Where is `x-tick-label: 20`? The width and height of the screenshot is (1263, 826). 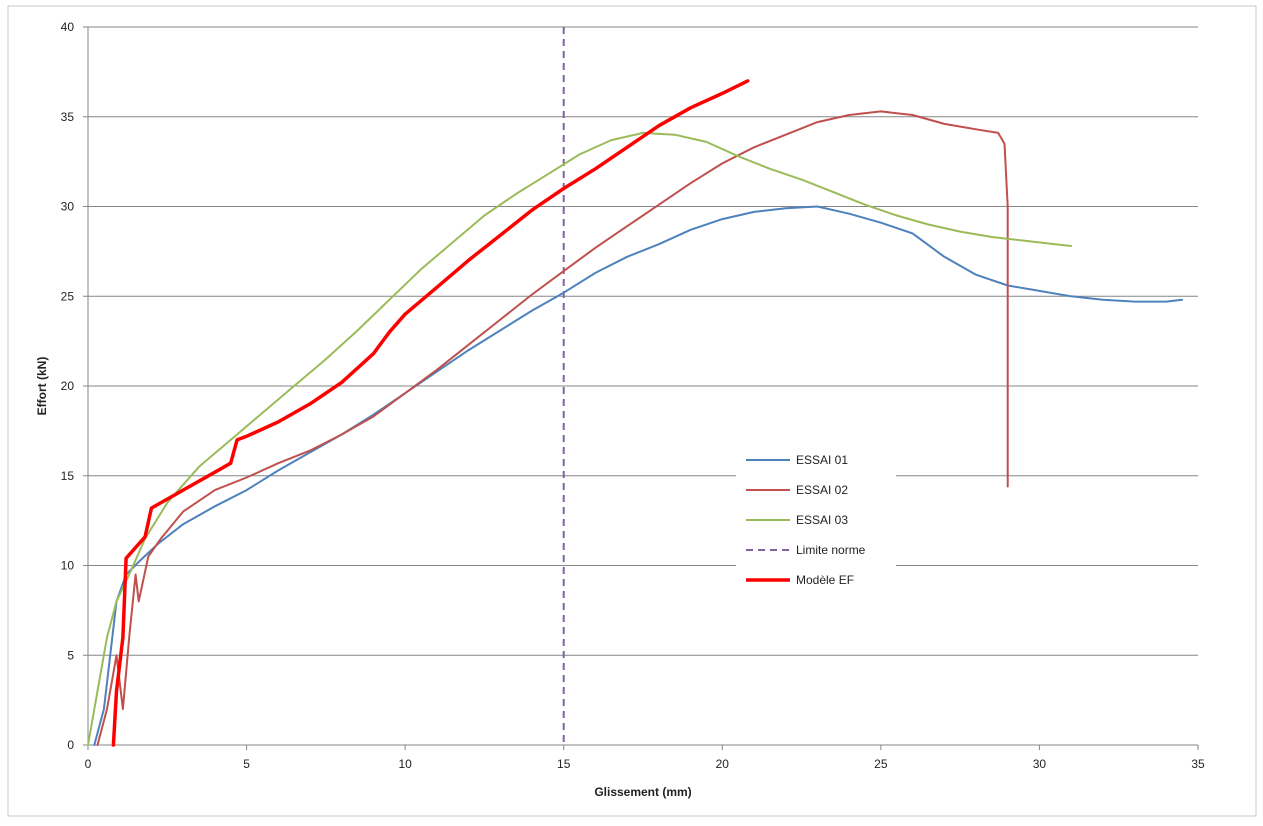 x-tick-label: 20 is located at coordinates (723, 764).